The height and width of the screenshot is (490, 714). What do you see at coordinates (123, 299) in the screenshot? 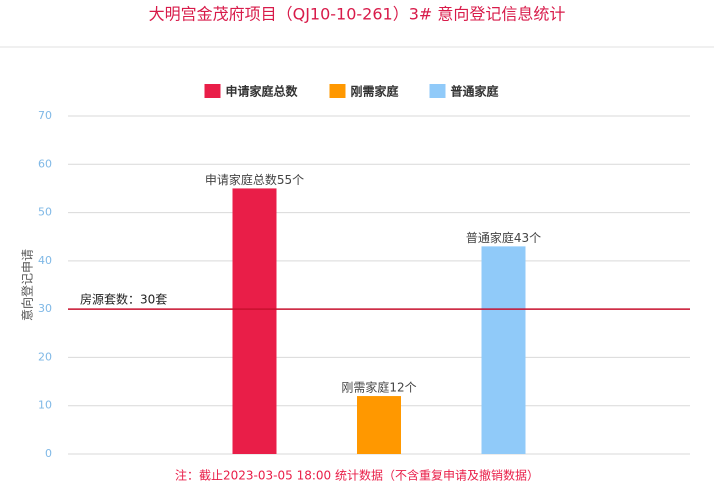
I see `reference-label: 房源套数：30套` at bounding box center [123, 299].